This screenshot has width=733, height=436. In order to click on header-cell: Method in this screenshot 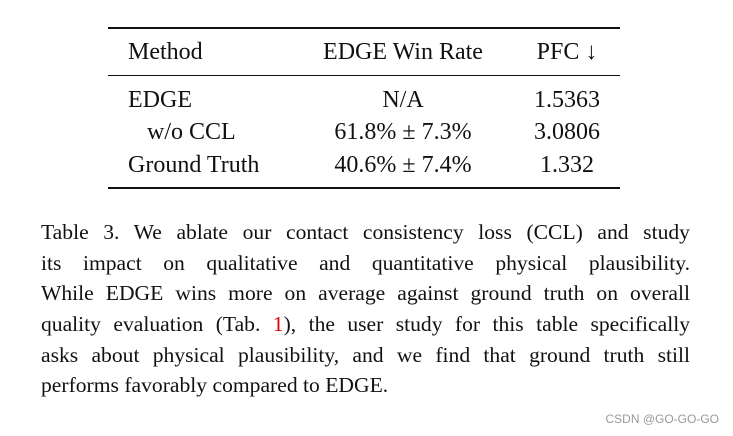, I will do `click(165, 52)`.